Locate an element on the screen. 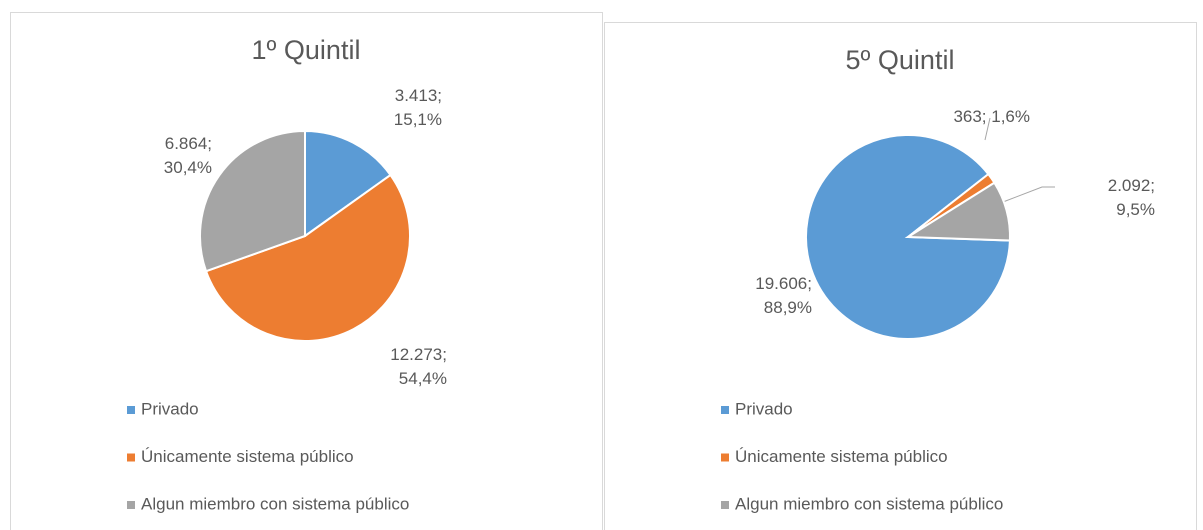  data-label: 12.273; 54,4% is located at coordinates (418, 366).